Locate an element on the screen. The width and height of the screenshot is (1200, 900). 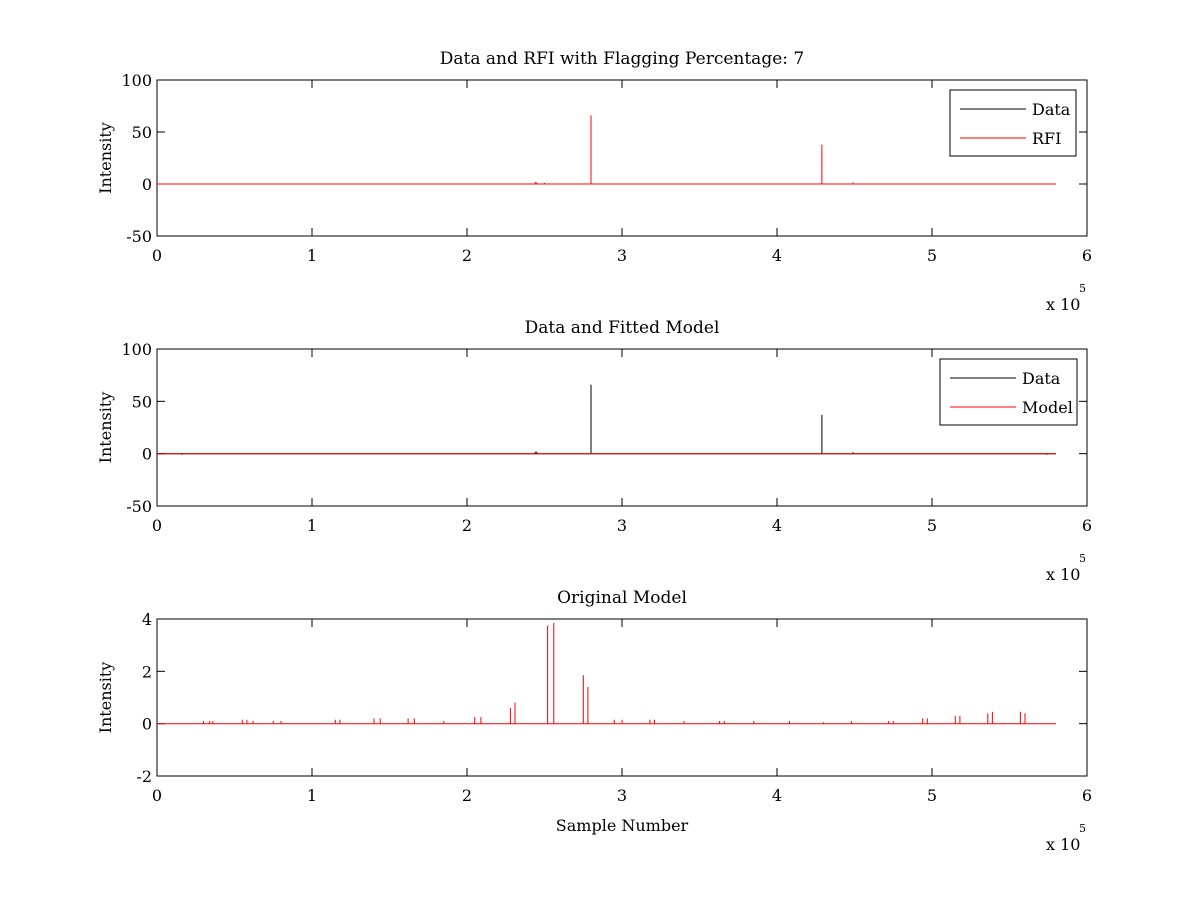
y-tick-label: 4 is located at coordinates (147, 619).